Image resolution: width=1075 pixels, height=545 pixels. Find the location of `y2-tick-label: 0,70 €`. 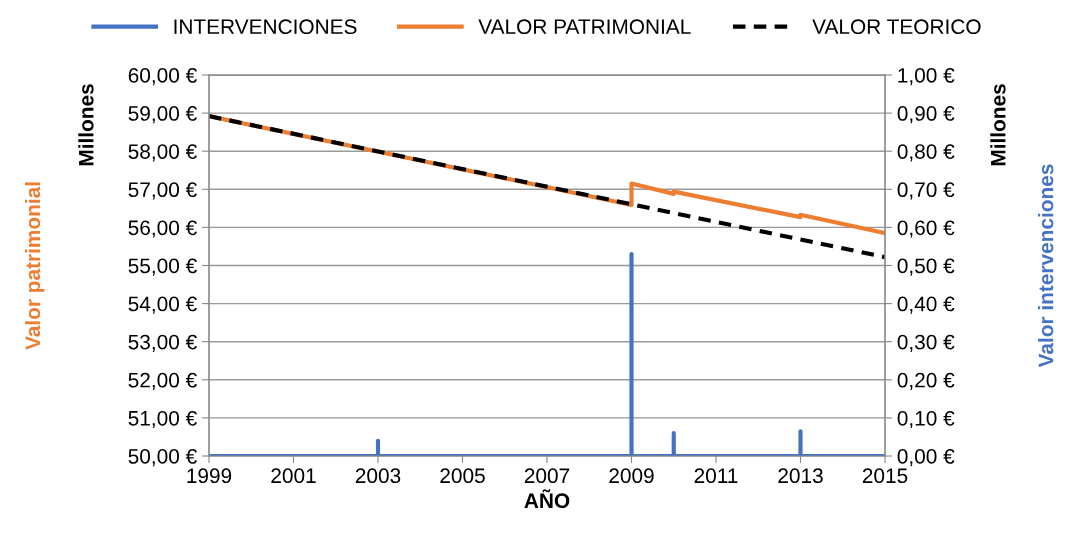

y2-tick-label: 0,70 € is located at coordinates (926, 191).